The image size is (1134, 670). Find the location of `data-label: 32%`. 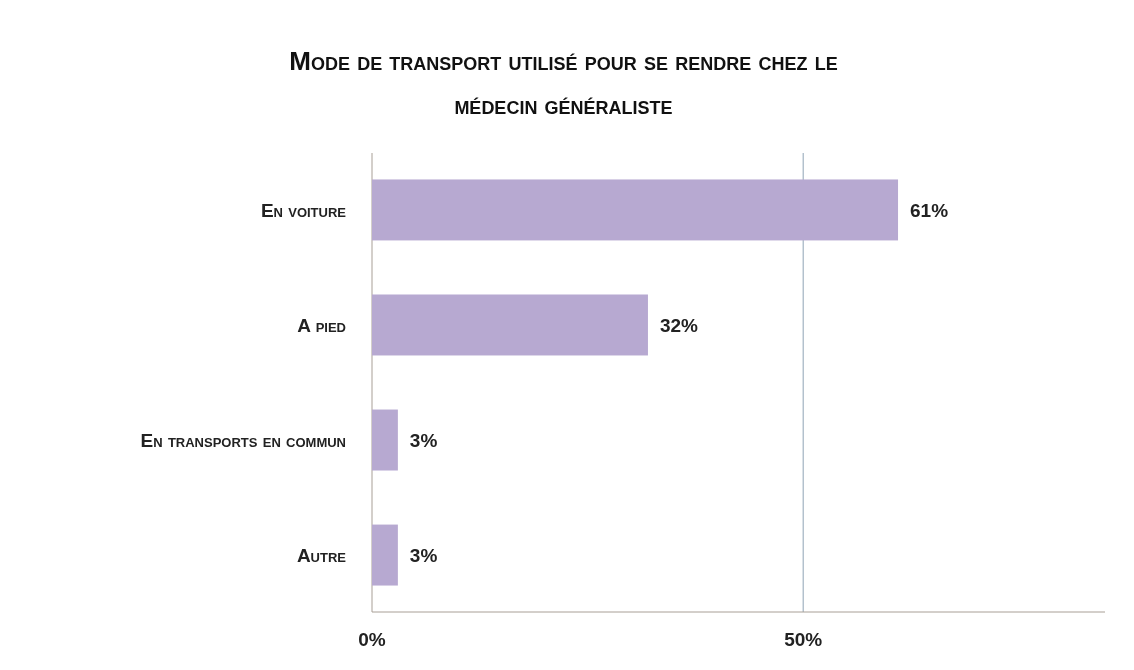

data-label: 32% is located at coordinates (679, 325).